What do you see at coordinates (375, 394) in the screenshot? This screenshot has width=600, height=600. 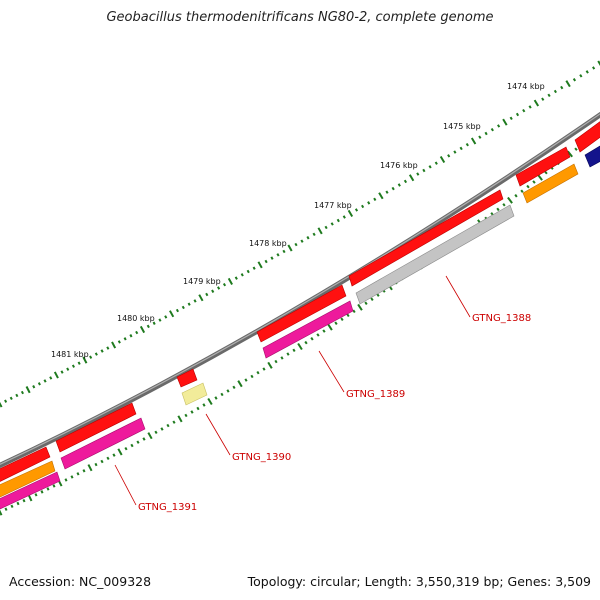 I see `gene-label-gtng-1389: GTNG_1389` at bounding box center [375, 394].